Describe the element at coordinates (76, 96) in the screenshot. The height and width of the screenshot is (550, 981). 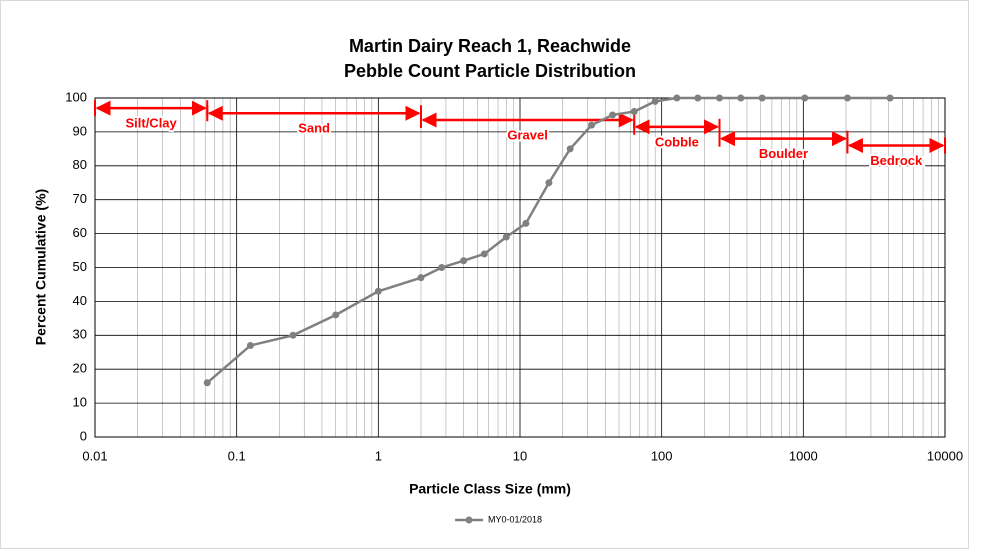
I see `y-tick-label: 100` at that location.